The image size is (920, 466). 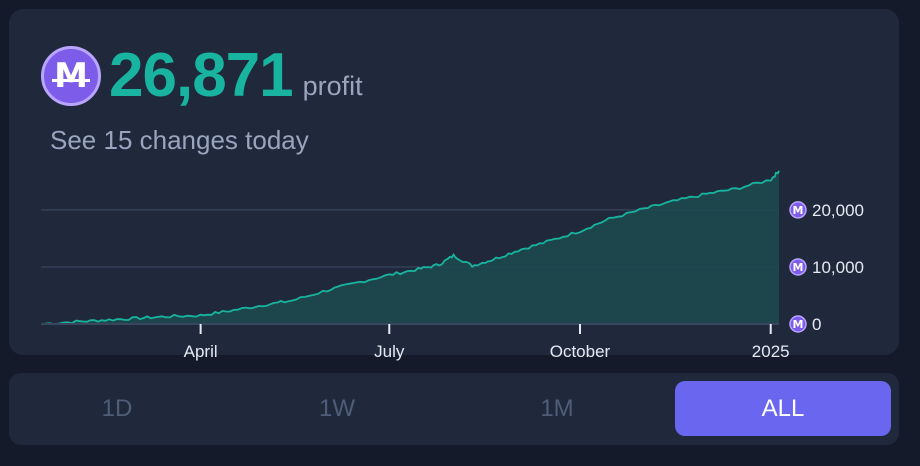 I want to click on y-tick-label: 10,000, so click(x=838, y=267).